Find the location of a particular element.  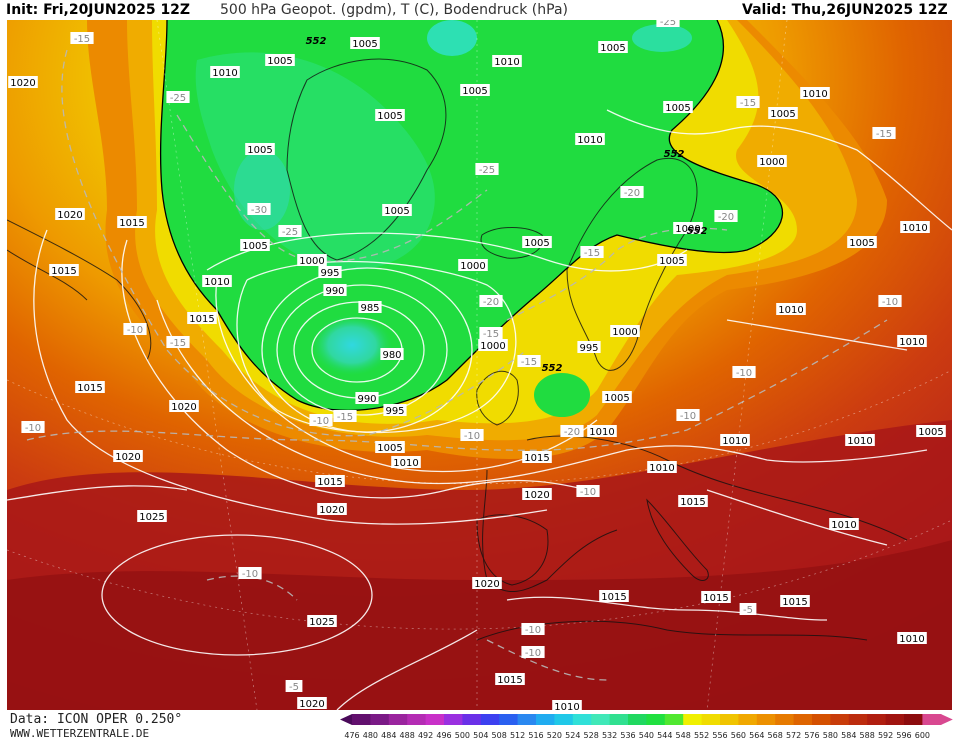

legend-tick-label: 556 is located at coordinates (719, 735).